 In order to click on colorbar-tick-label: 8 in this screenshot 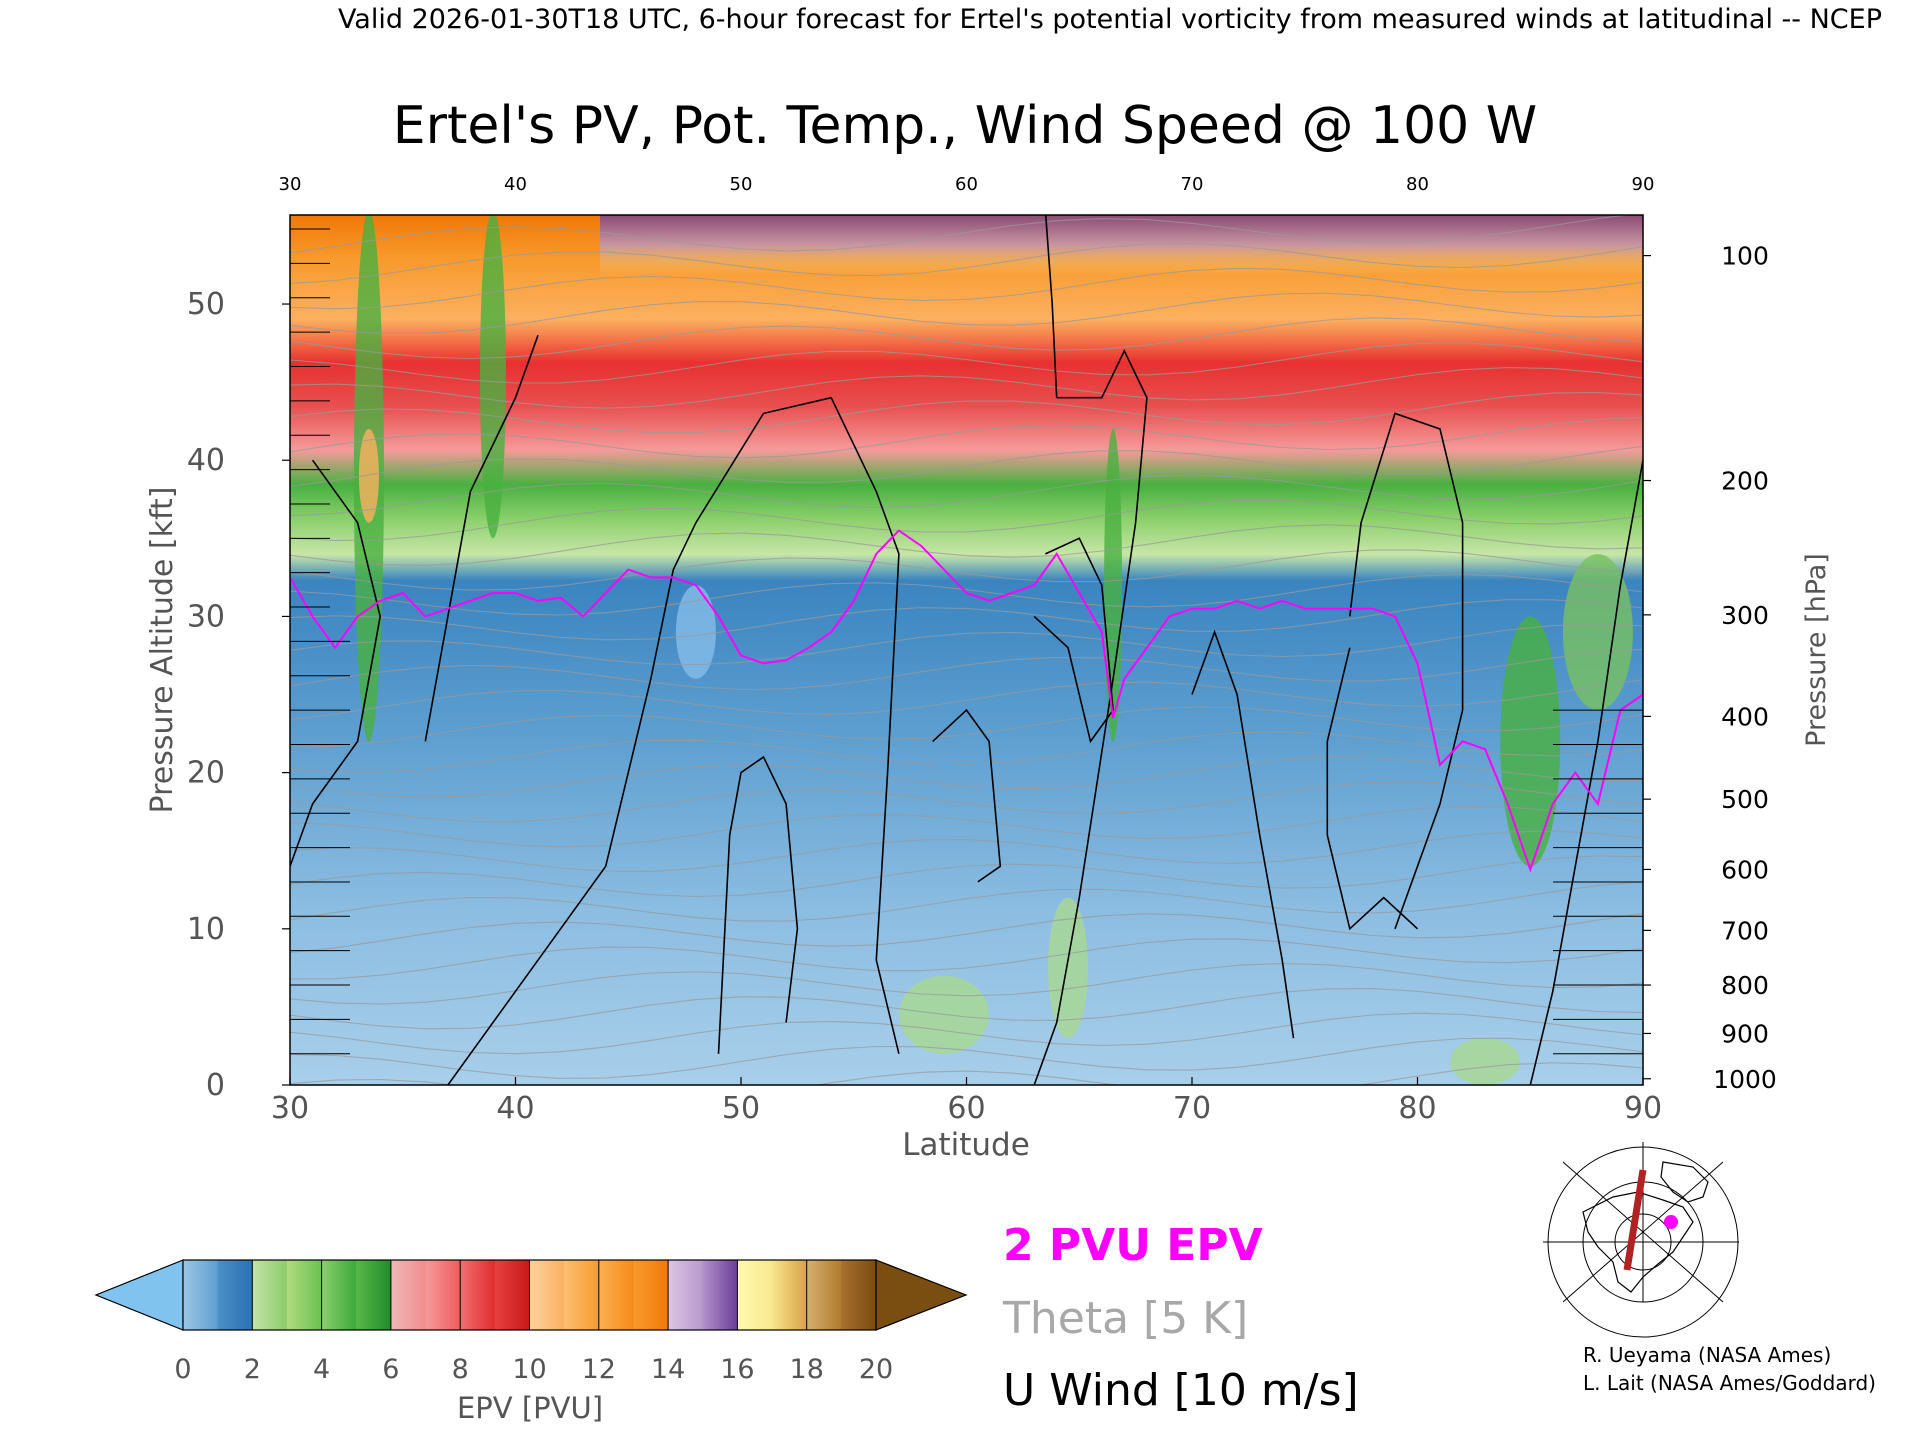, I will do `click(460, 1369)`.